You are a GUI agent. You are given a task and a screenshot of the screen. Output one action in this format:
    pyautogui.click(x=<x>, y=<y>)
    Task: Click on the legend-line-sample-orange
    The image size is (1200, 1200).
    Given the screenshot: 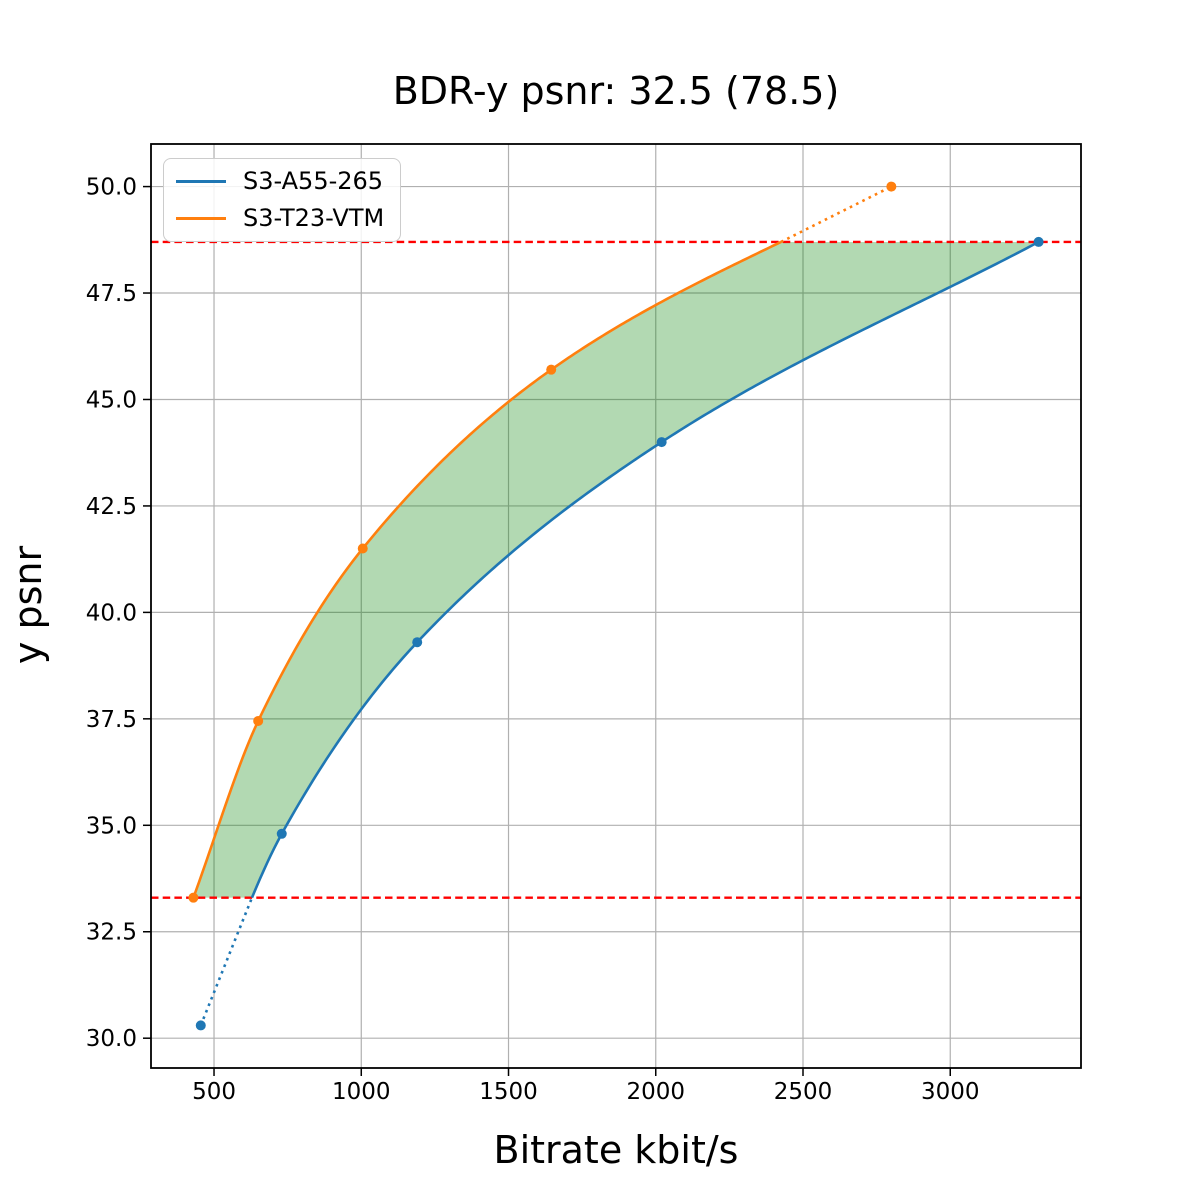 What is the action you would take?
    pyautogui.click(x=201, y=219)
    